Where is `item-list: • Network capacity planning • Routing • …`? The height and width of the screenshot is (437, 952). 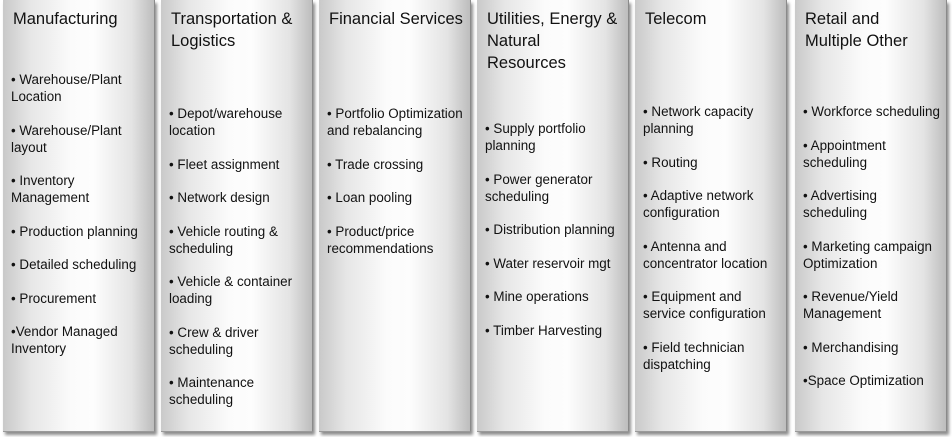
item-list: • Network capacity planning • Routing • … is located at coordinates (712, 246).